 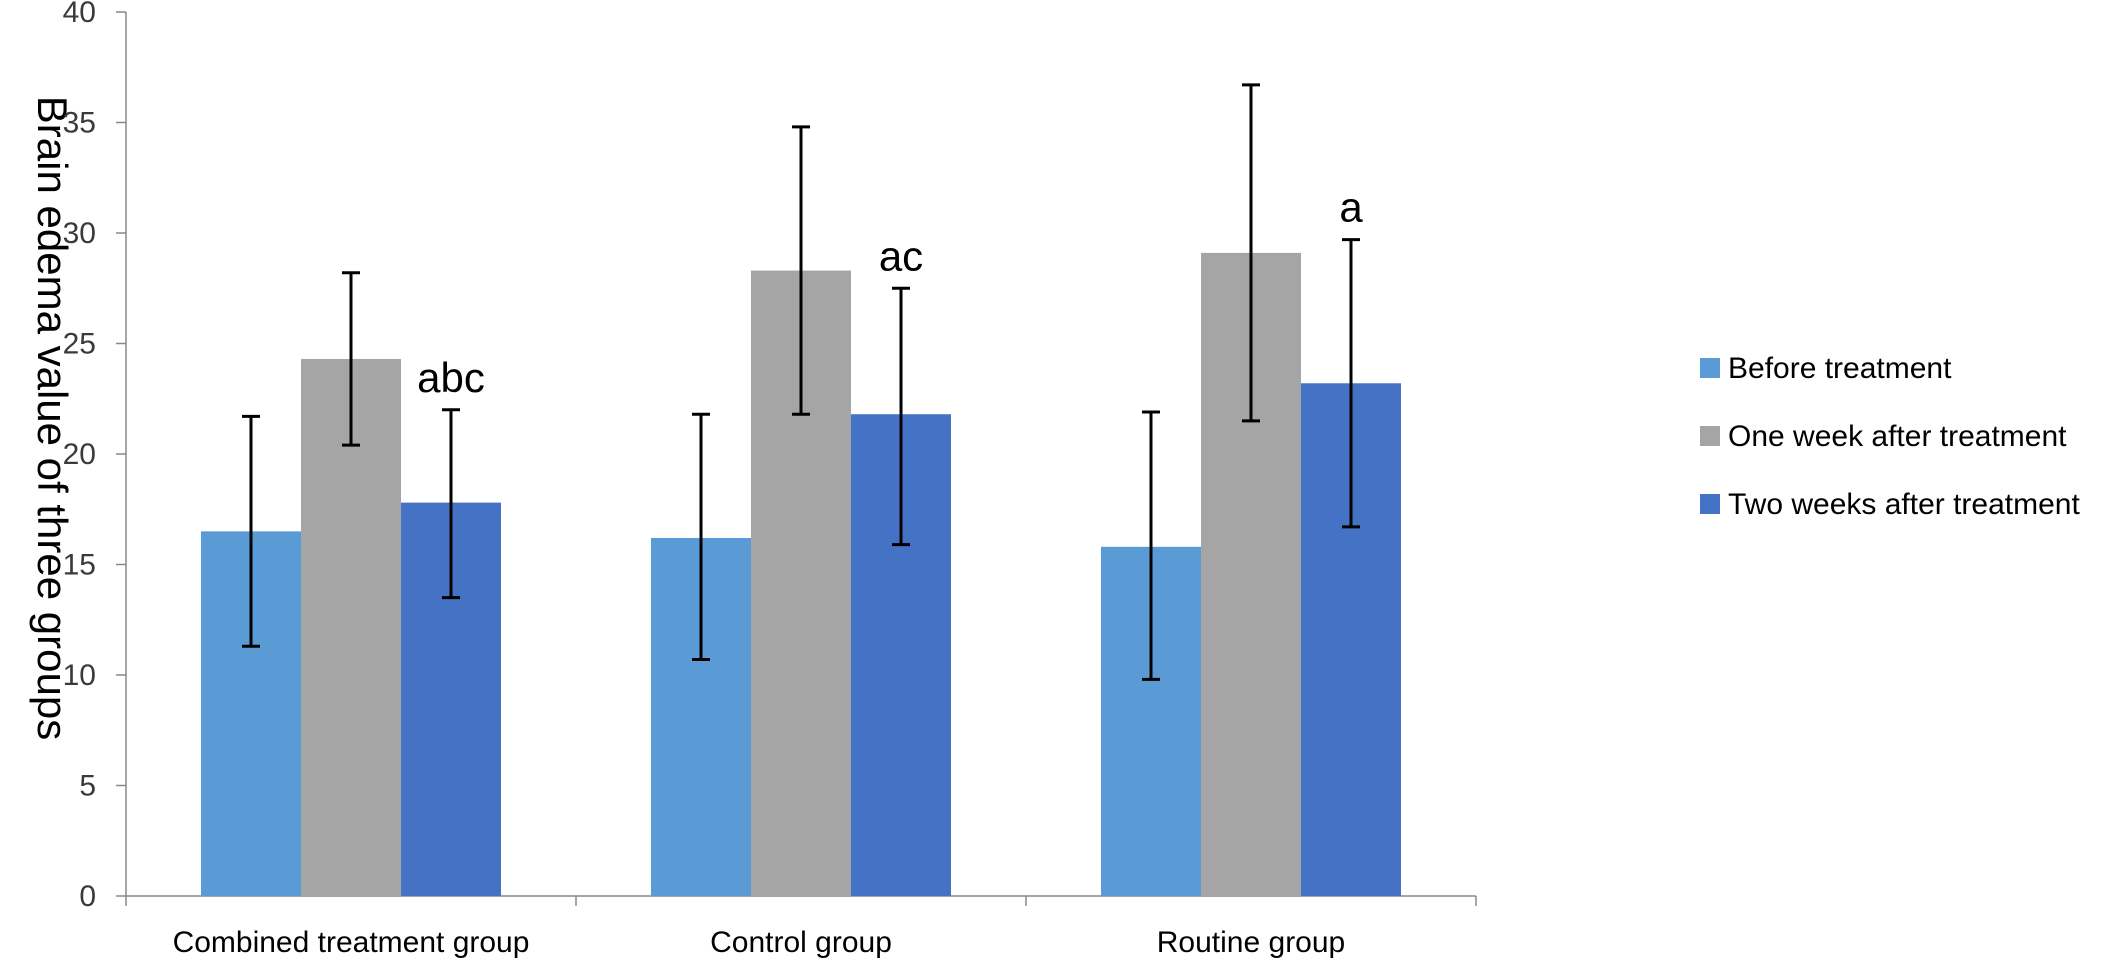 What do you see at coordinates (451, 377) in the screenshot?
I see `significance-annotation: abc` at bounding box center [451, 377].